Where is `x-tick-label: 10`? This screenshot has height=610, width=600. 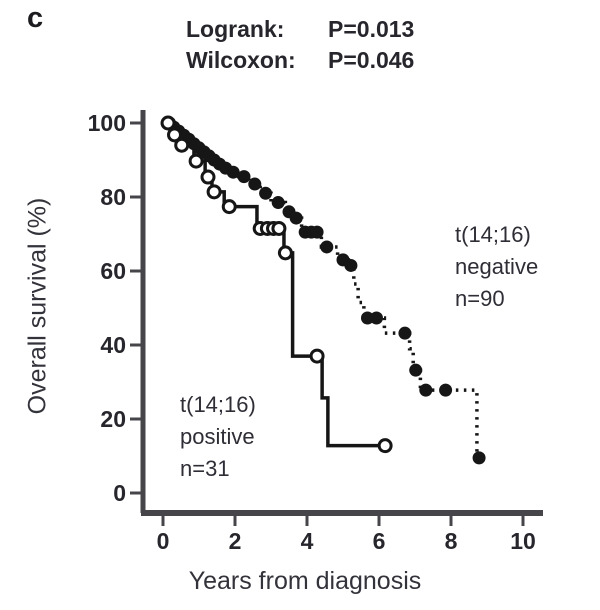
x-tick-label: 10 is located at coordinates (523, 541).